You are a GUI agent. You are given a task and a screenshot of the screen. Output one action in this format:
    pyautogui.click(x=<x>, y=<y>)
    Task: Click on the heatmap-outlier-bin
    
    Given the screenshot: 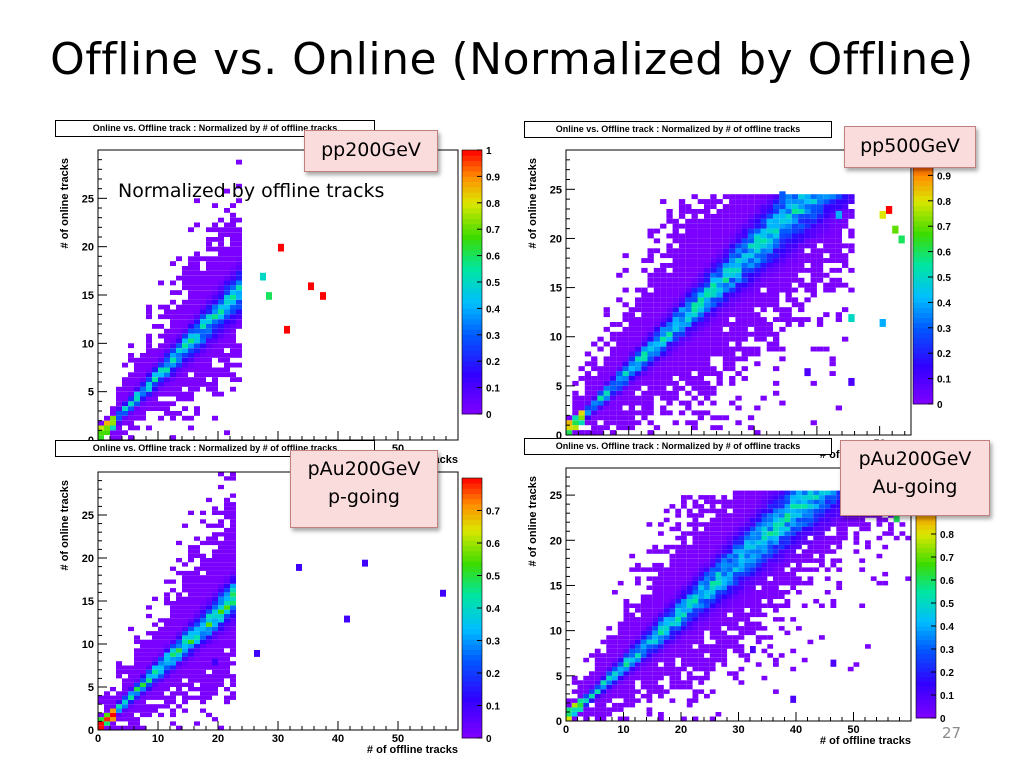 What is the action you would take?
    pyautogui.click(x=323, y=296)
    